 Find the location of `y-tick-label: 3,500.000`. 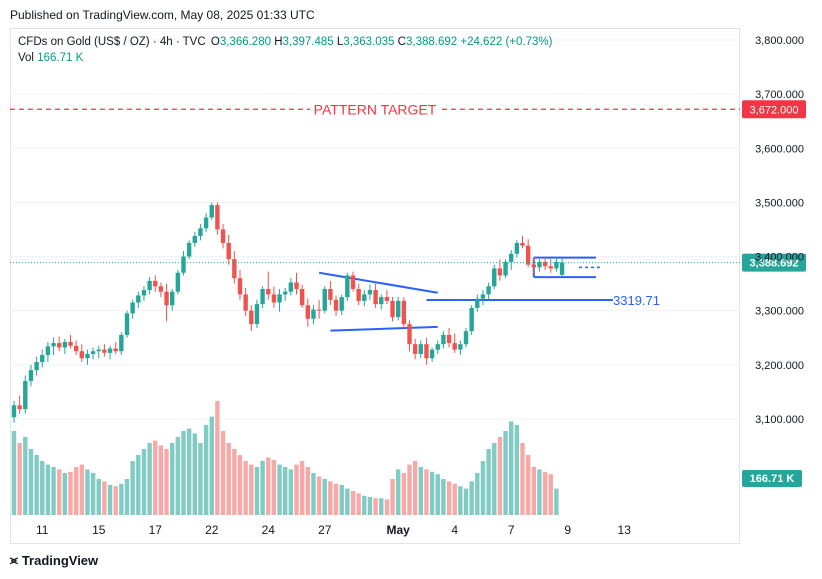

y-tick-label: 3,500.000 is located at coordinates (779, 203).